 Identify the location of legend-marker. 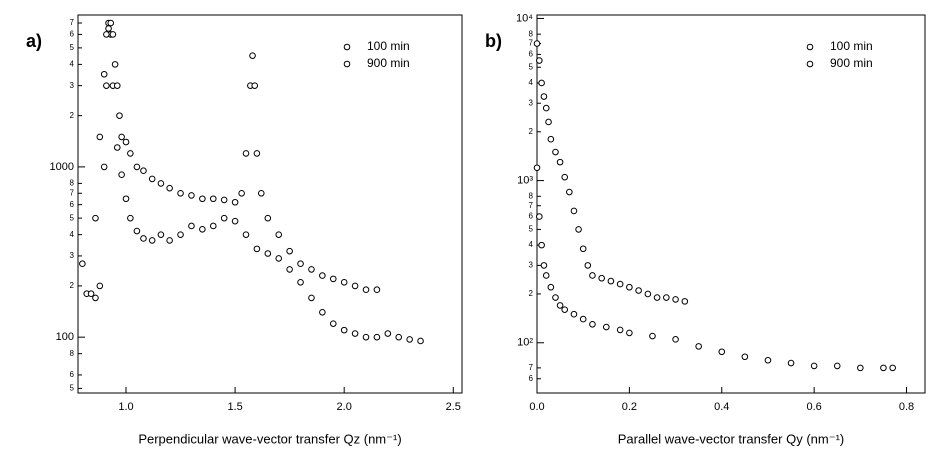
(810, 47).